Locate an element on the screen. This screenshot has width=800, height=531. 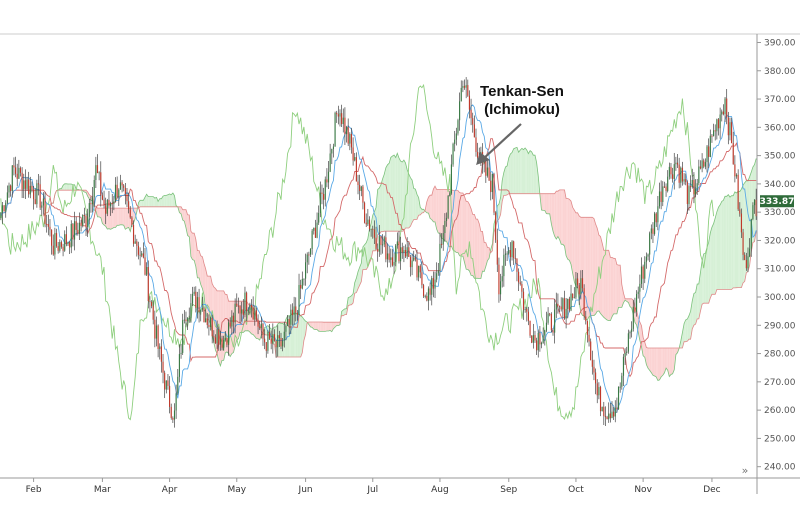
x-tick-label: Nov is located at coordinates (643, 490).